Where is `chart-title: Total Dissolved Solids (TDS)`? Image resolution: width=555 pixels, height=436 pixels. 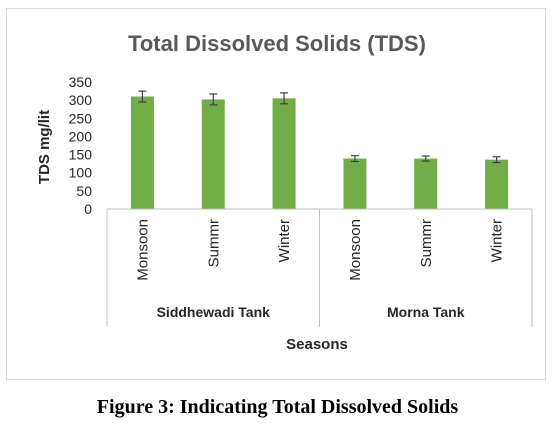 chart-title: Total Dissolved Solids (TDS) is located at coordinates (277, 43).